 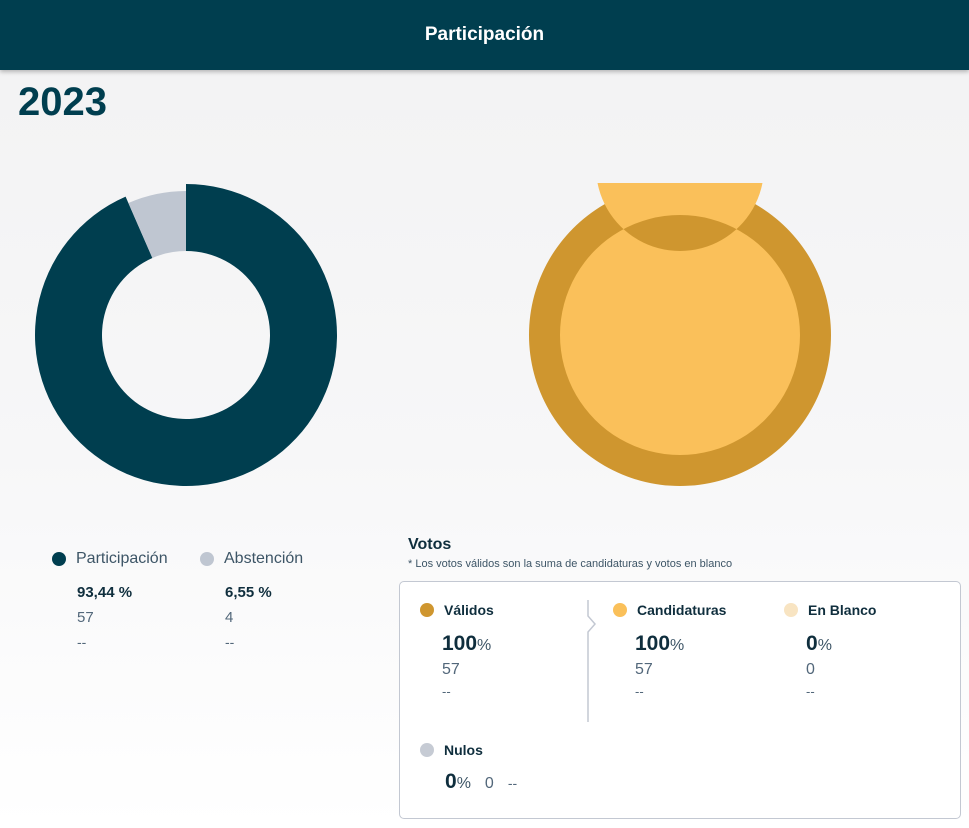 I want to click on votos-label: Válidos, so click(x=469, y=610).